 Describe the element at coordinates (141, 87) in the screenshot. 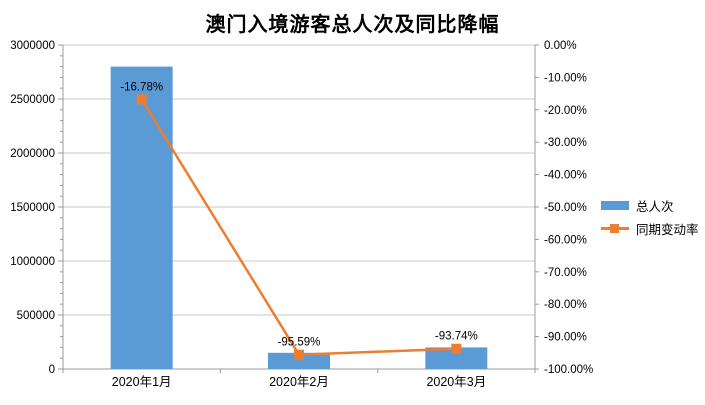

I see `yoy-data-label: -16.78%` at that location.